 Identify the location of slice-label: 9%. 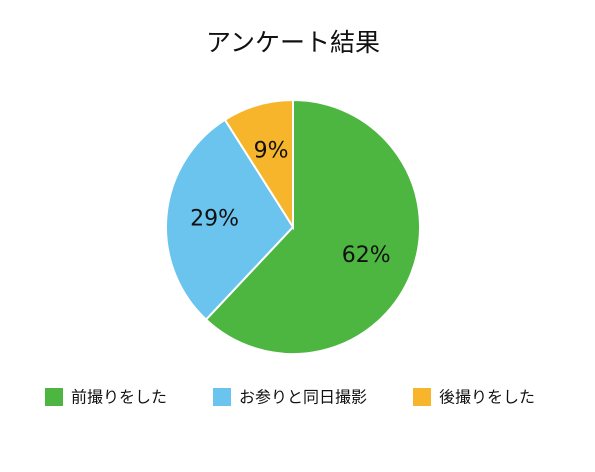
(271, 150).